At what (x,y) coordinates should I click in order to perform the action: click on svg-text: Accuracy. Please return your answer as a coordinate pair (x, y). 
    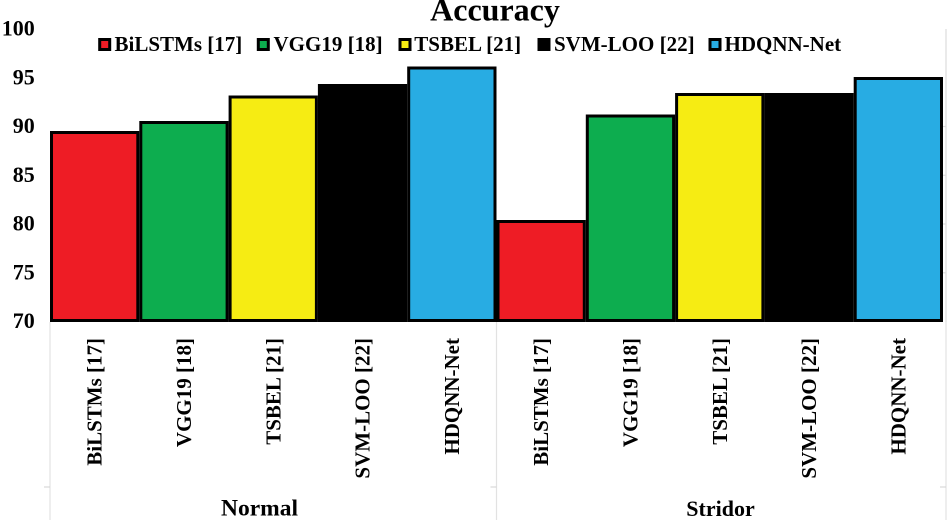
    Looking at the image, I should click on (495, 14).